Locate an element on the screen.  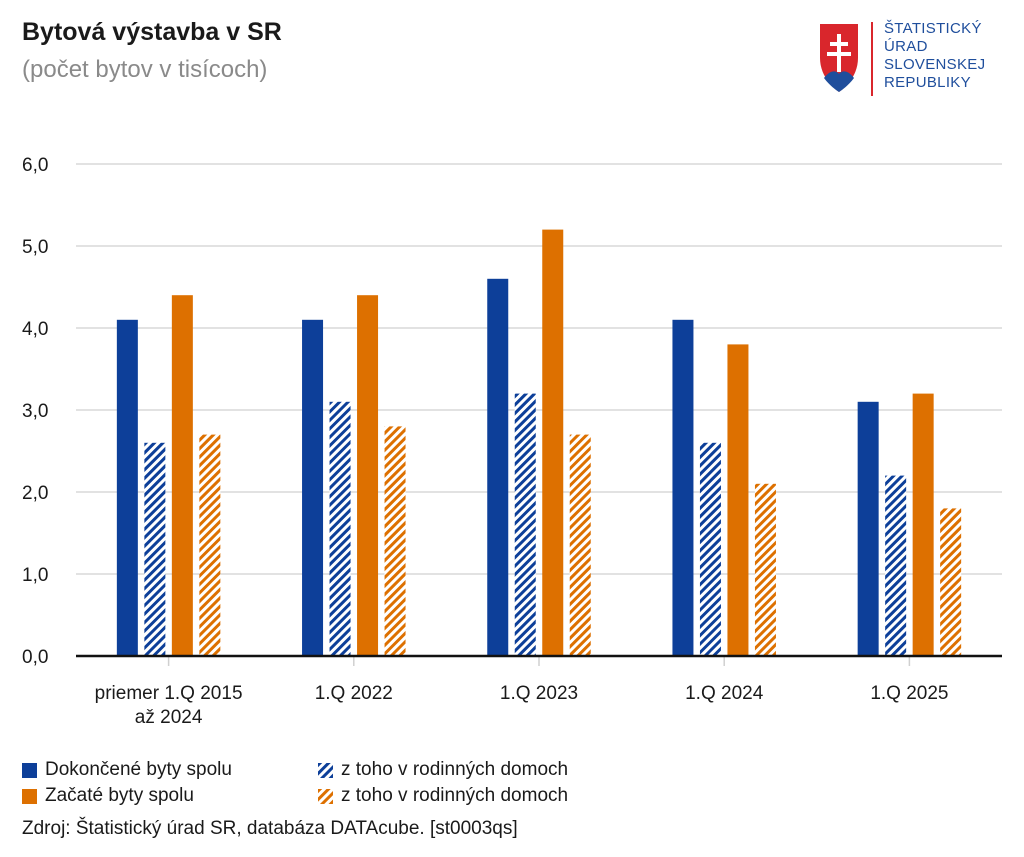
legend-item-started: Začaté byty spolu is located at coordinates (108, 796).